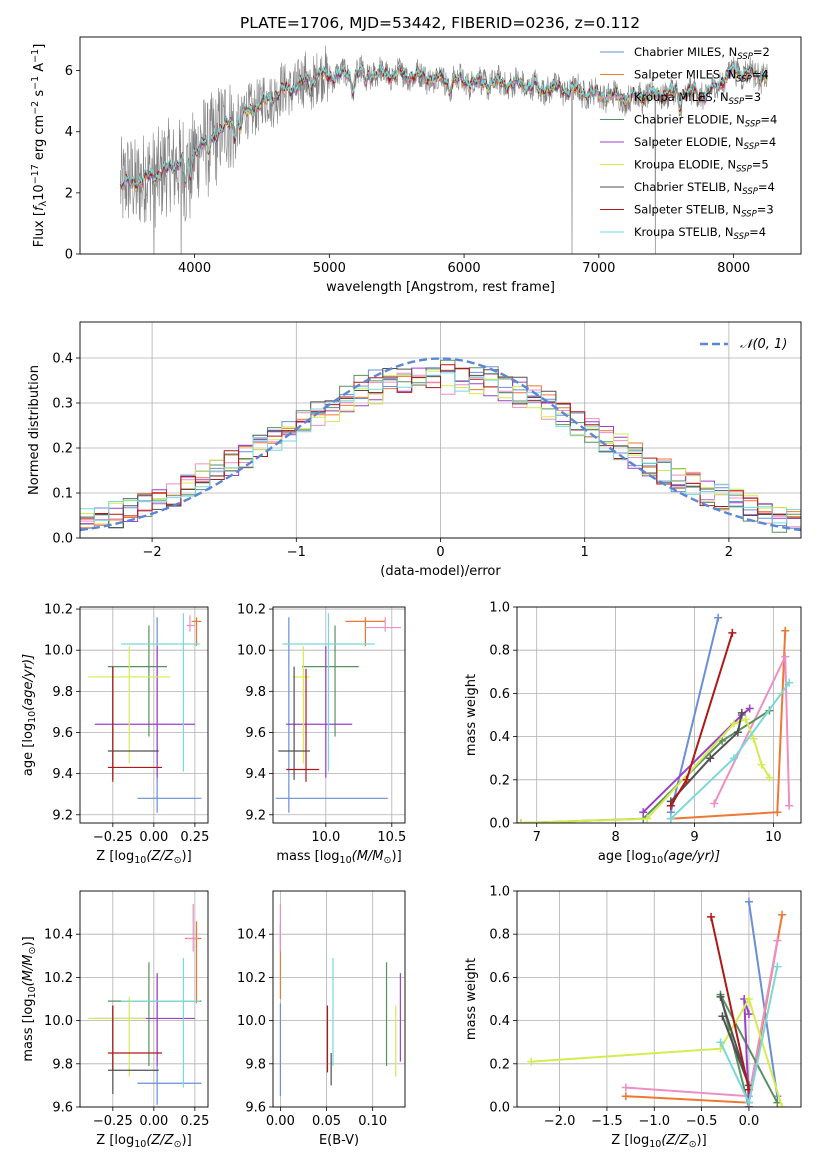 The height and width of the screenshot is (1170, 819). I want to click on y-tick-label: 0, so click(69, 255).